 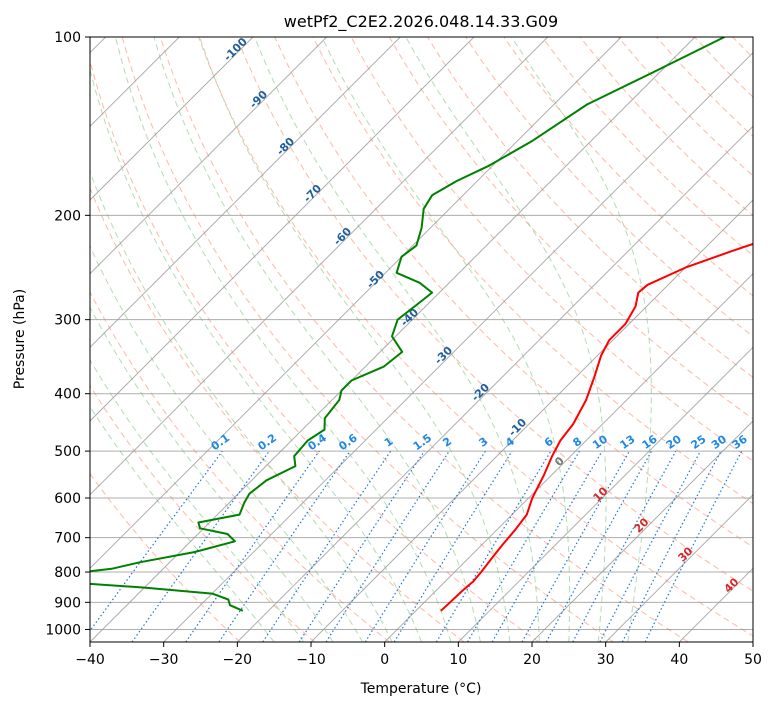 What do you see at coordinates (484, 442) in the screenshot?
I see `mixing-ratio-label: 3` at bounding box center [484, 442].